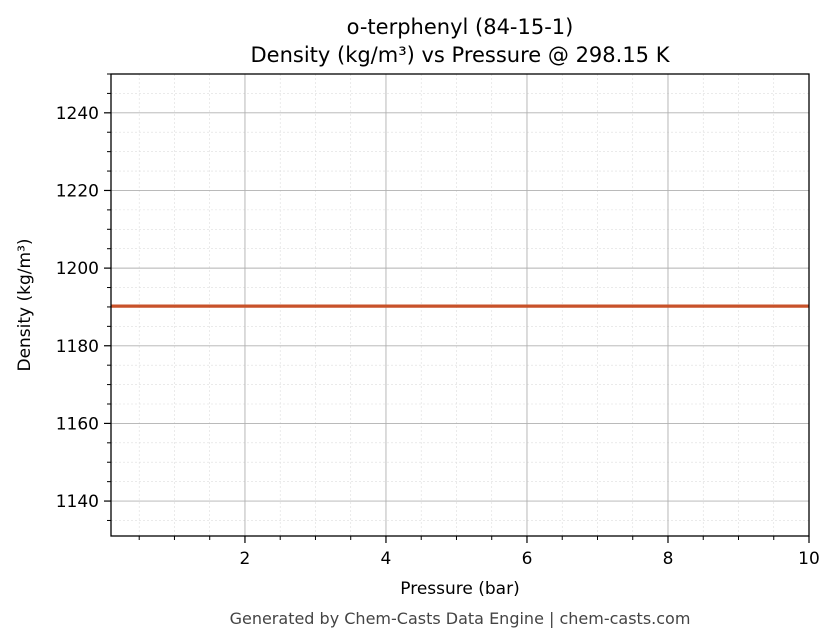 This screenshot has width=836, height=644. I want to click on y-tick-label: 1240, so click(77, 114).